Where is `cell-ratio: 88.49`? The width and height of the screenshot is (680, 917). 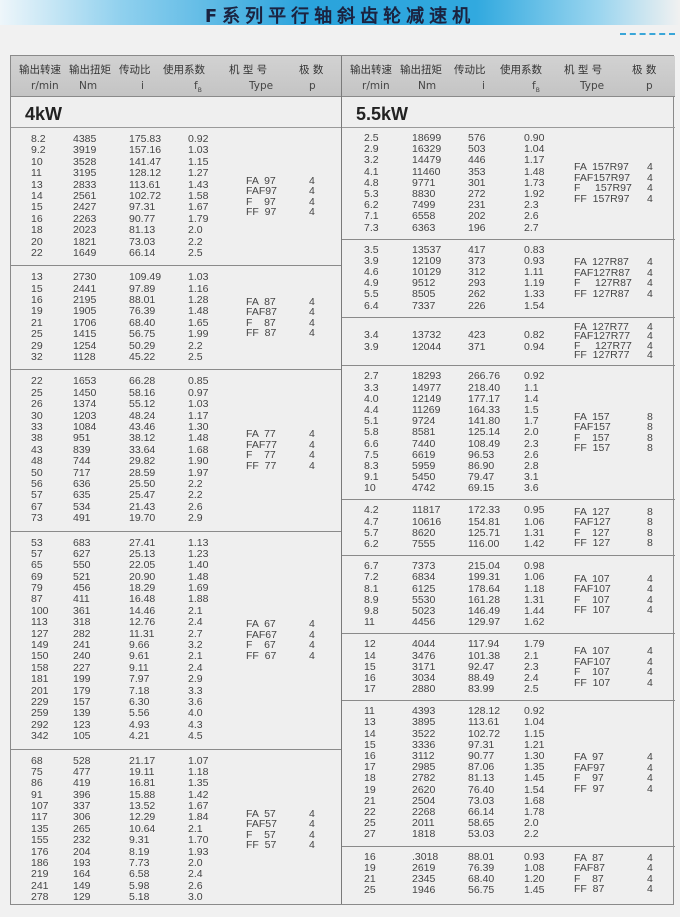 cell-ratio: 88.49 is located at coordinates (481, 677).